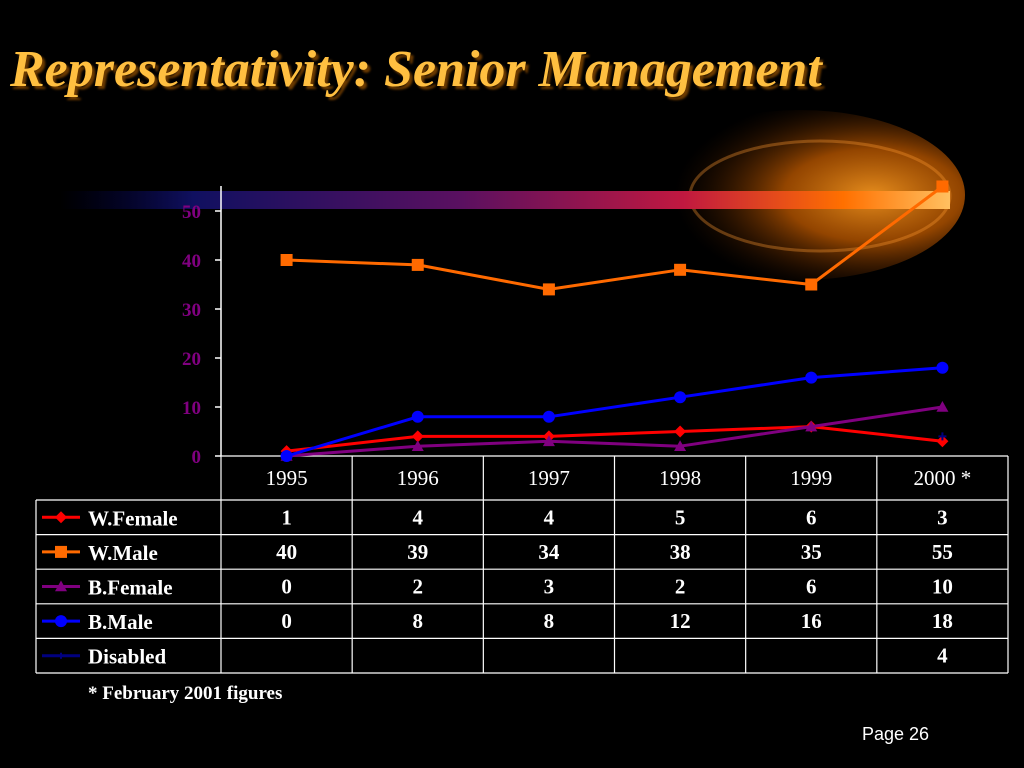 This screenshot has height=768, width=1024. Describe the element at coordinates (943, 478) in the screenshot. I see `x-category-label: 2000 *` at that location.